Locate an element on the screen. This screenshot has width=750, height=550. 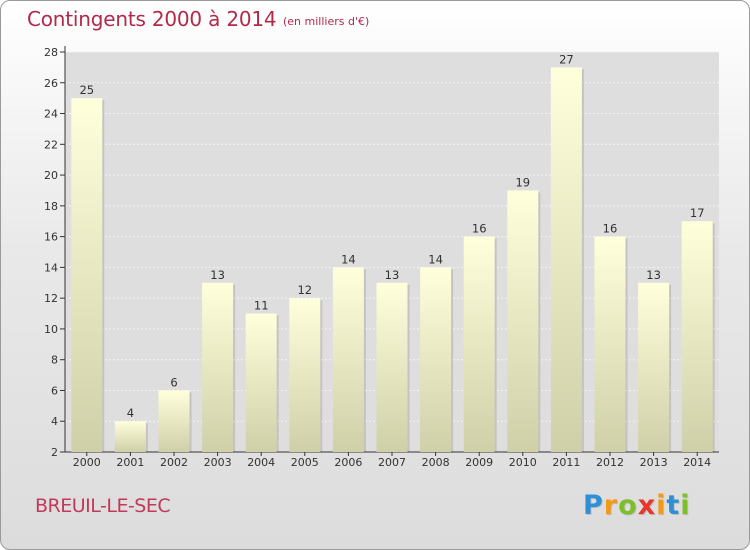
y-tick-label: 2 is located at coordinates (54, 452).